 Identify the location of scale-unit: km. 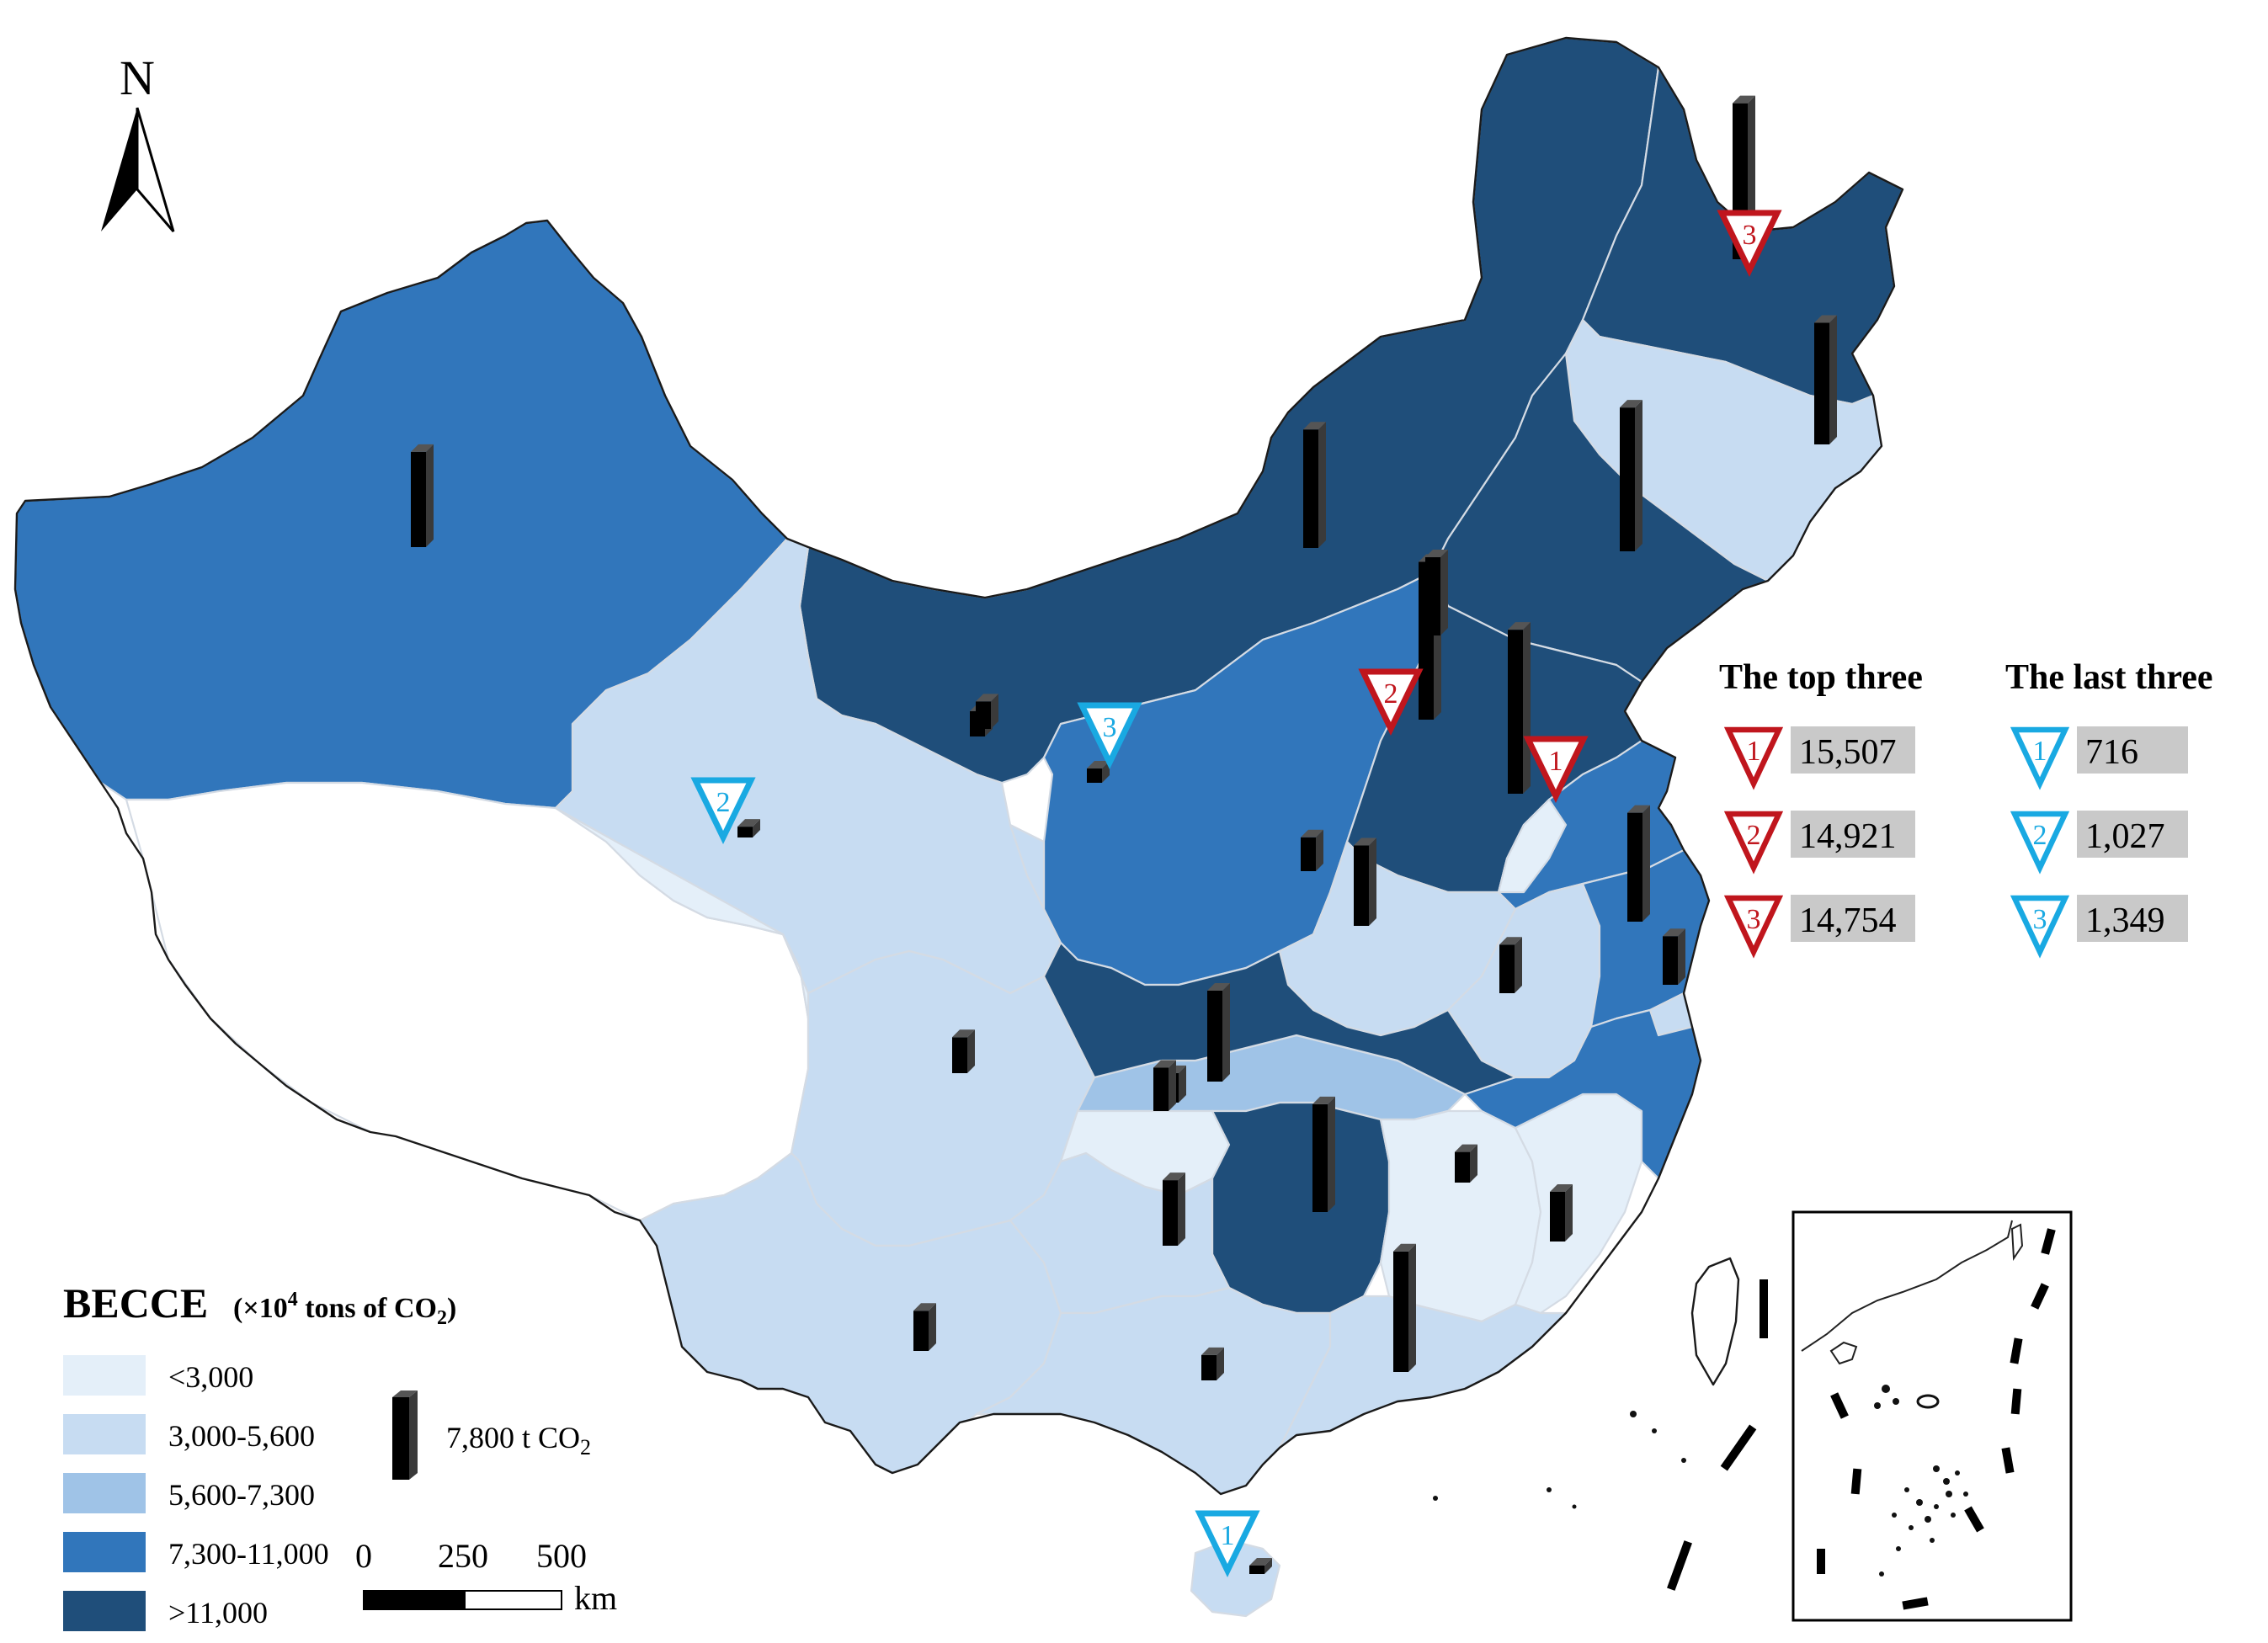
(596, 1598).